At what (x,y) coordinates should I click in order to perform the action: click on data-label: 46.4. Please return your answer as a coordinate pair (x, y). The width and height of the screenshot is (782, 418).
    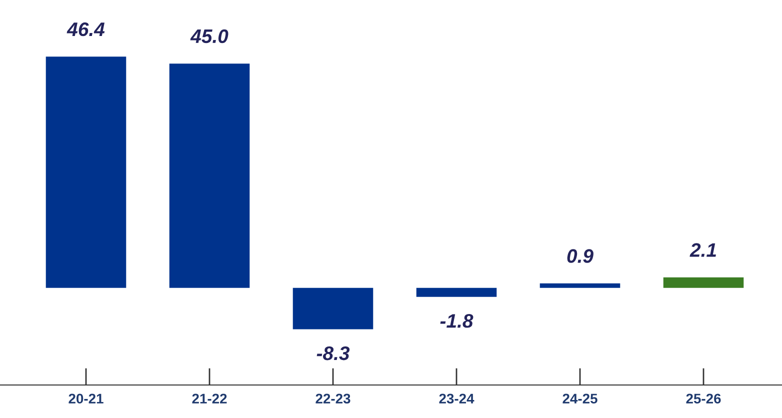
    Looking at the image, I should click on (85, 29).